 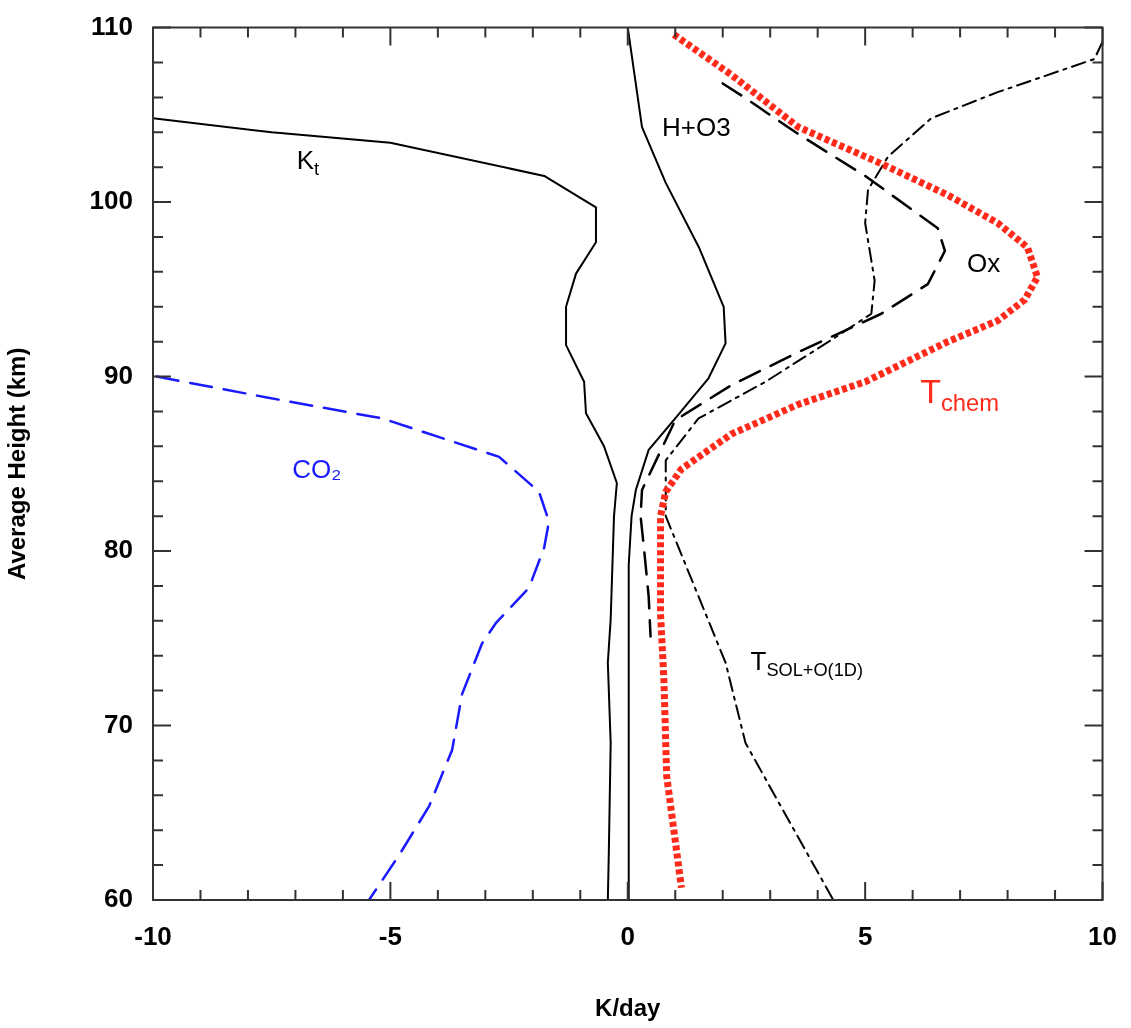 I want to click on x-tick-label: 0, so click(x=627, y=935).